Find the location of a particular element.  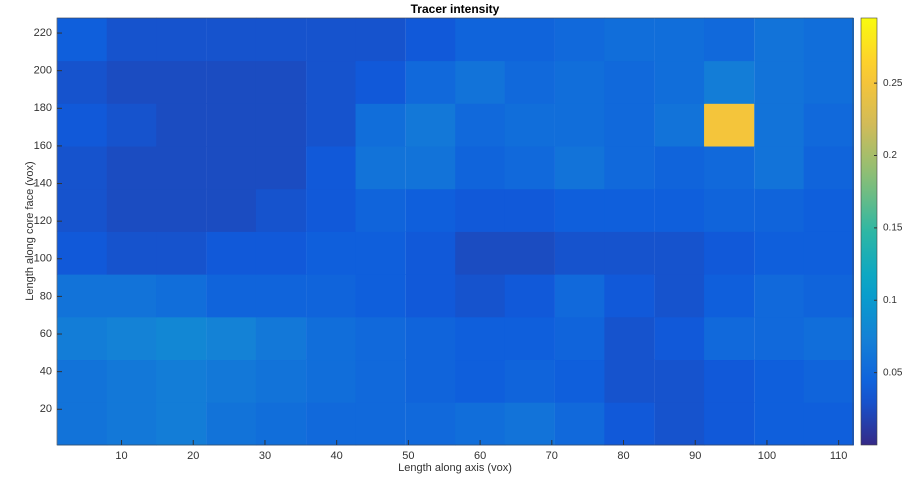

y-tick-label: 140 is located at coordinates (43, 183).